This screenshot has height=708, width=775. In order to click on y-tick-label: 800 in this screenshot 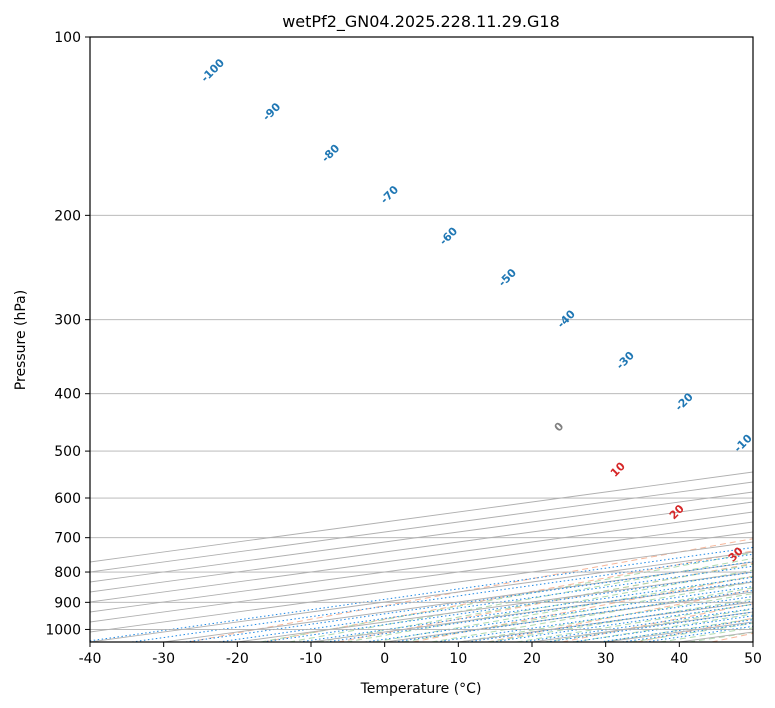, I will do `click(67, 573)`.